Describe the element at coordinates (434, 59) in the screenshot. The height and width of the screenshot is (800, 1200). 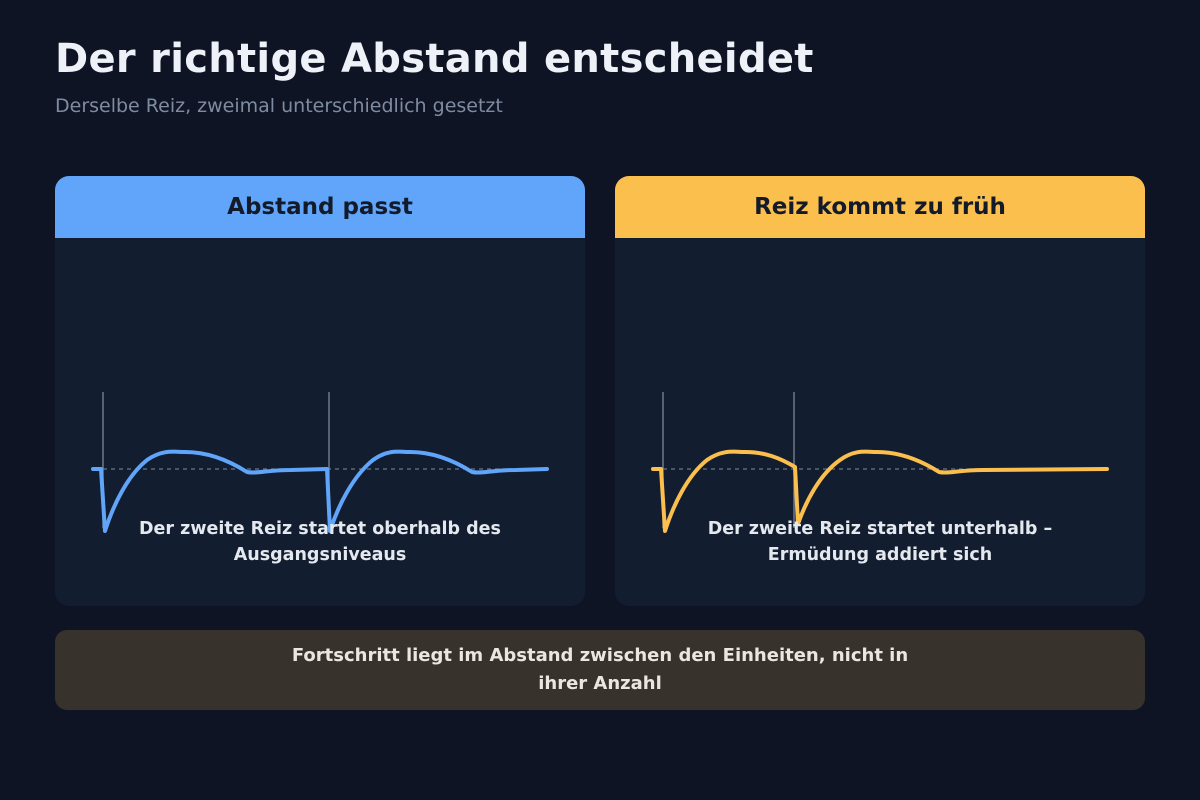
I see `page-title: Der richtige Abstand entscheidet` at that location.